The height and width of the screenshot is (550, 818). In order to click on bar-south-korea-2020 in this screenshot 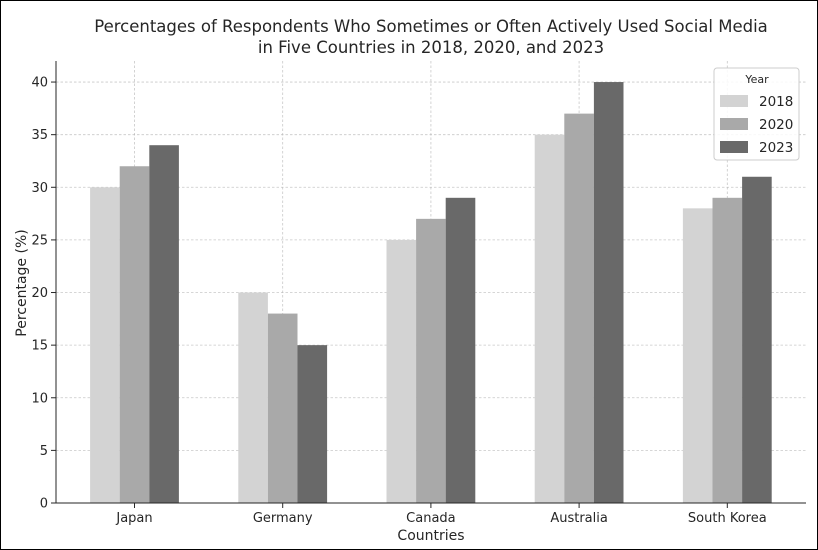, I will do `click(727, 350)`.